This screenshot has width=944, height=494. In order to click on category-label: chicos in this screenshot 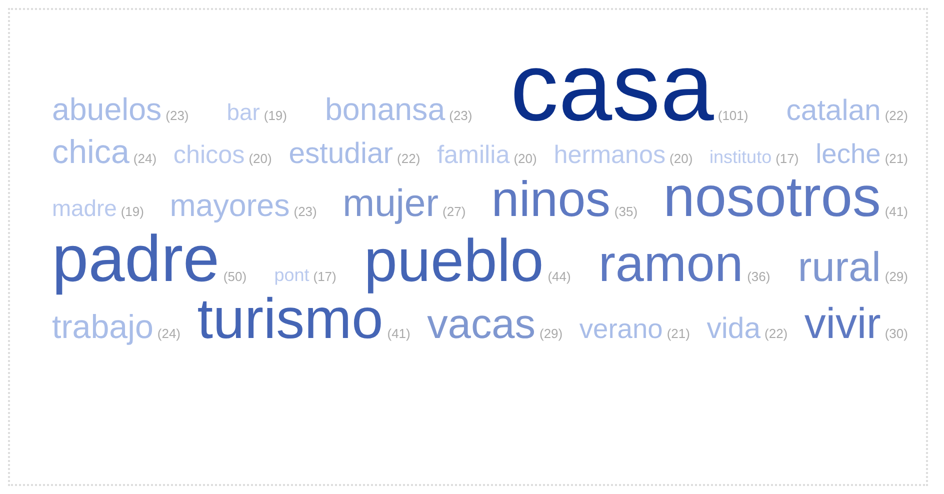, I will do `click(209, 155)`.